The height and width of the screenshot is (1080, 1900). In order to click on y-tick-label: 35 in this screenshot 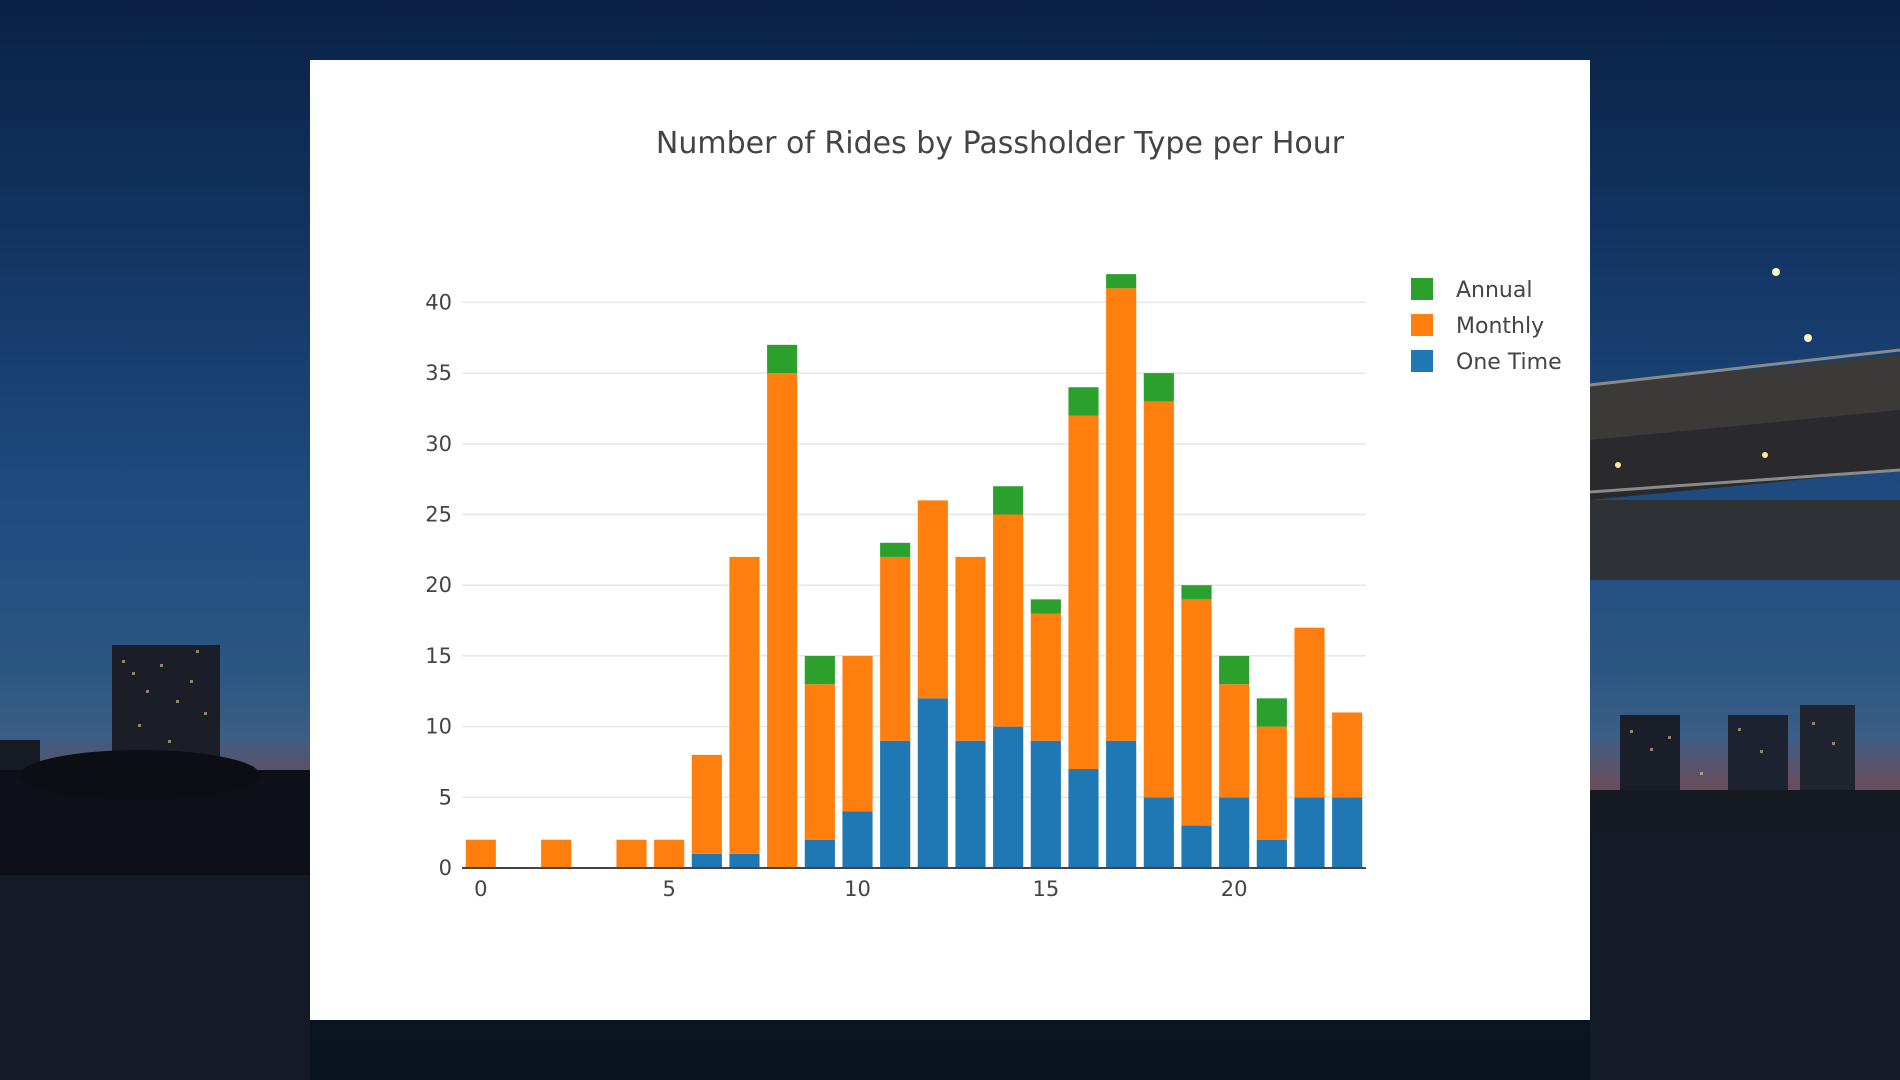, I will do `click(438, 373)`.